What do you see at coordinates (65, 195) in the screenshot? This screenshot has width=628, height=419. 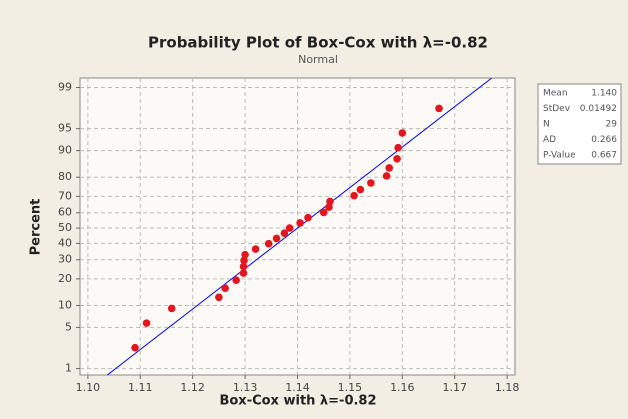 I see `y-tick-label: 70` at bounding box center [65, 195].